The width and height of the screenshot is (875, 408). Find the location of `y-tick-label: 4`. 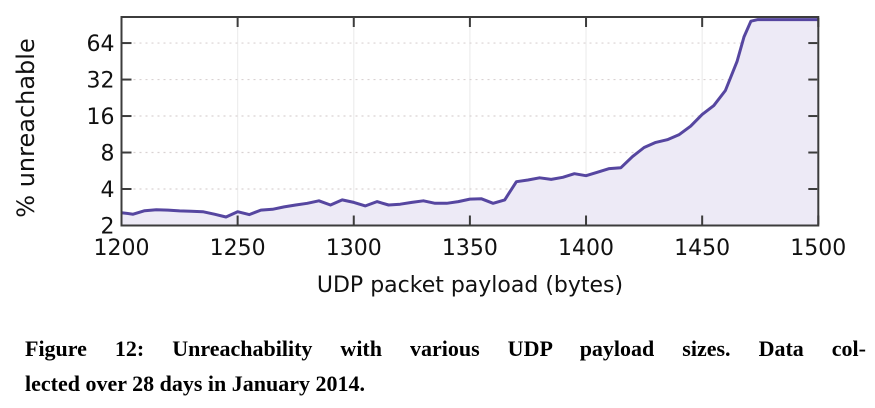

y-tick-label: 4 is located at coordinates (108, 190).